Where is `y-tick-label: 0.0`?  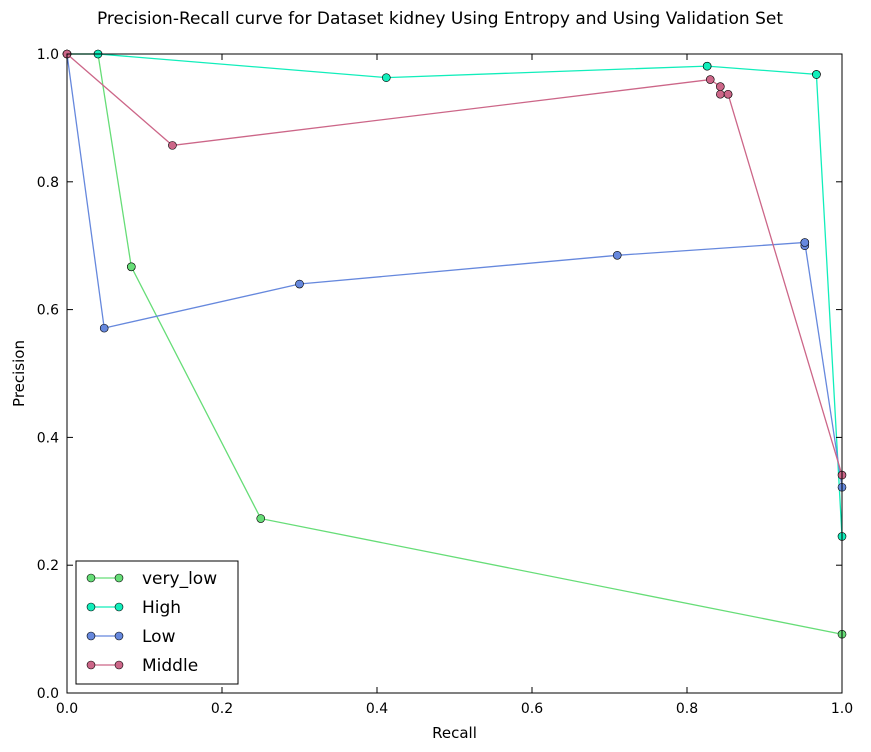 y-tick-label: 0.0 is located at coordinates (48, 694).